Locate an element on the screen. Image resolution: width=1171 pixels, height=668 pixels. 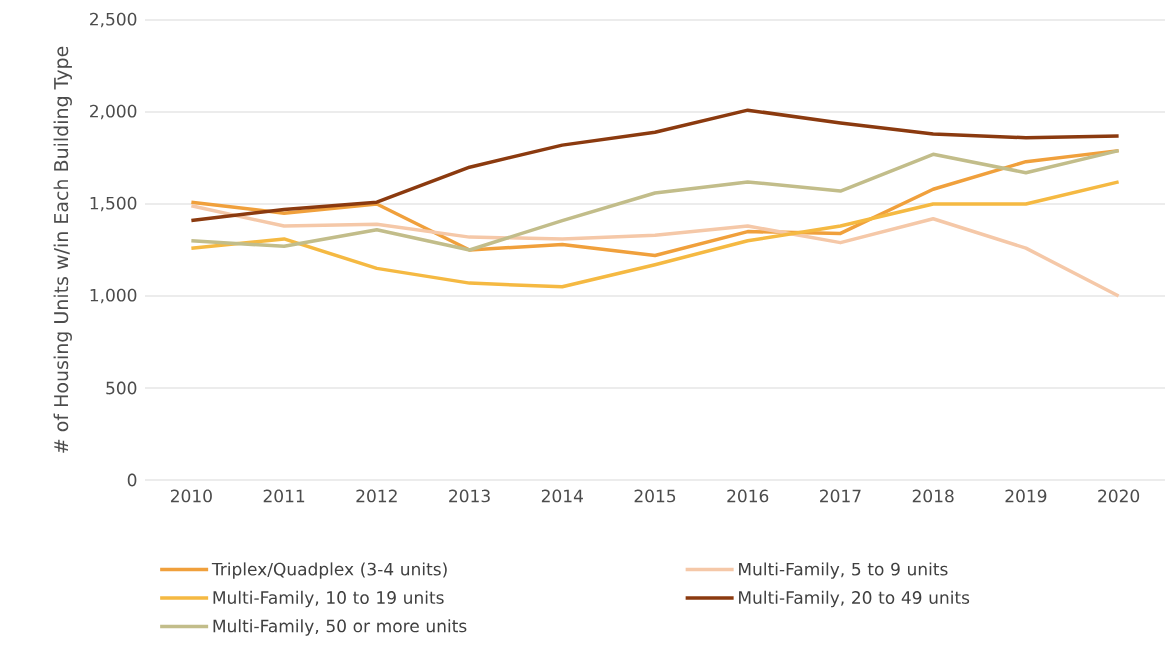
x-tick-label: 2013 is located at coordinates (469, 496).